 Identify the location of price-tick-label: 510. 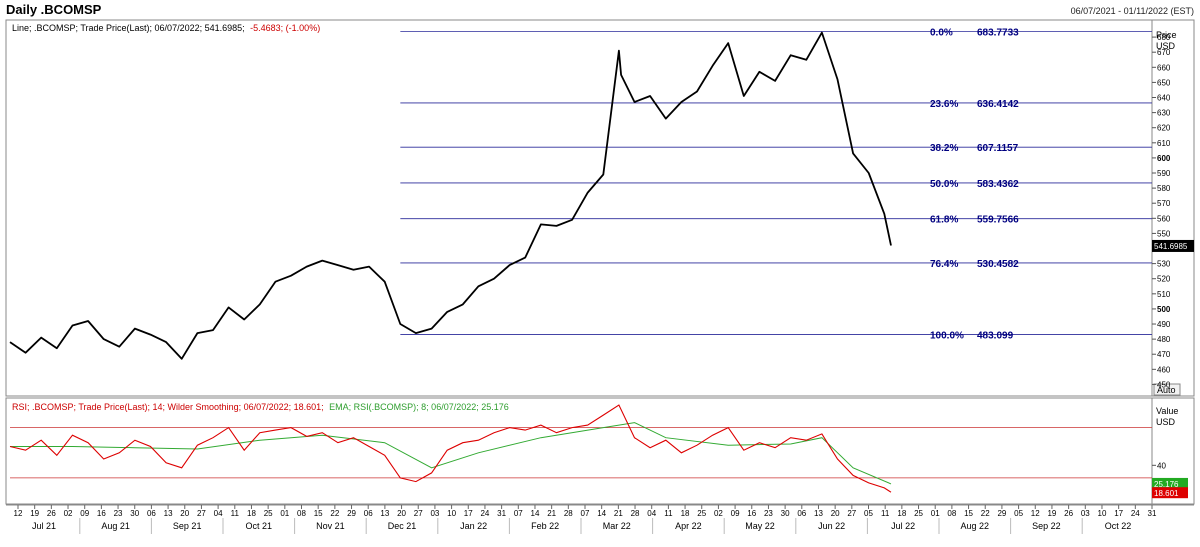
(1164, 294).